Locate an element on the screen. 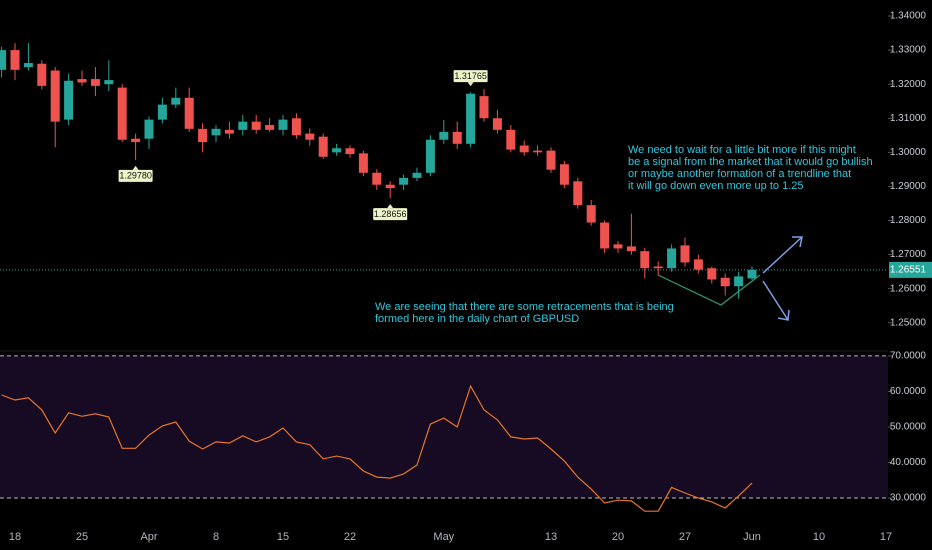 The width and height of the screenshot is (932, 550). y-tick-label: 1.32000 is located at coordinates (908, 84).